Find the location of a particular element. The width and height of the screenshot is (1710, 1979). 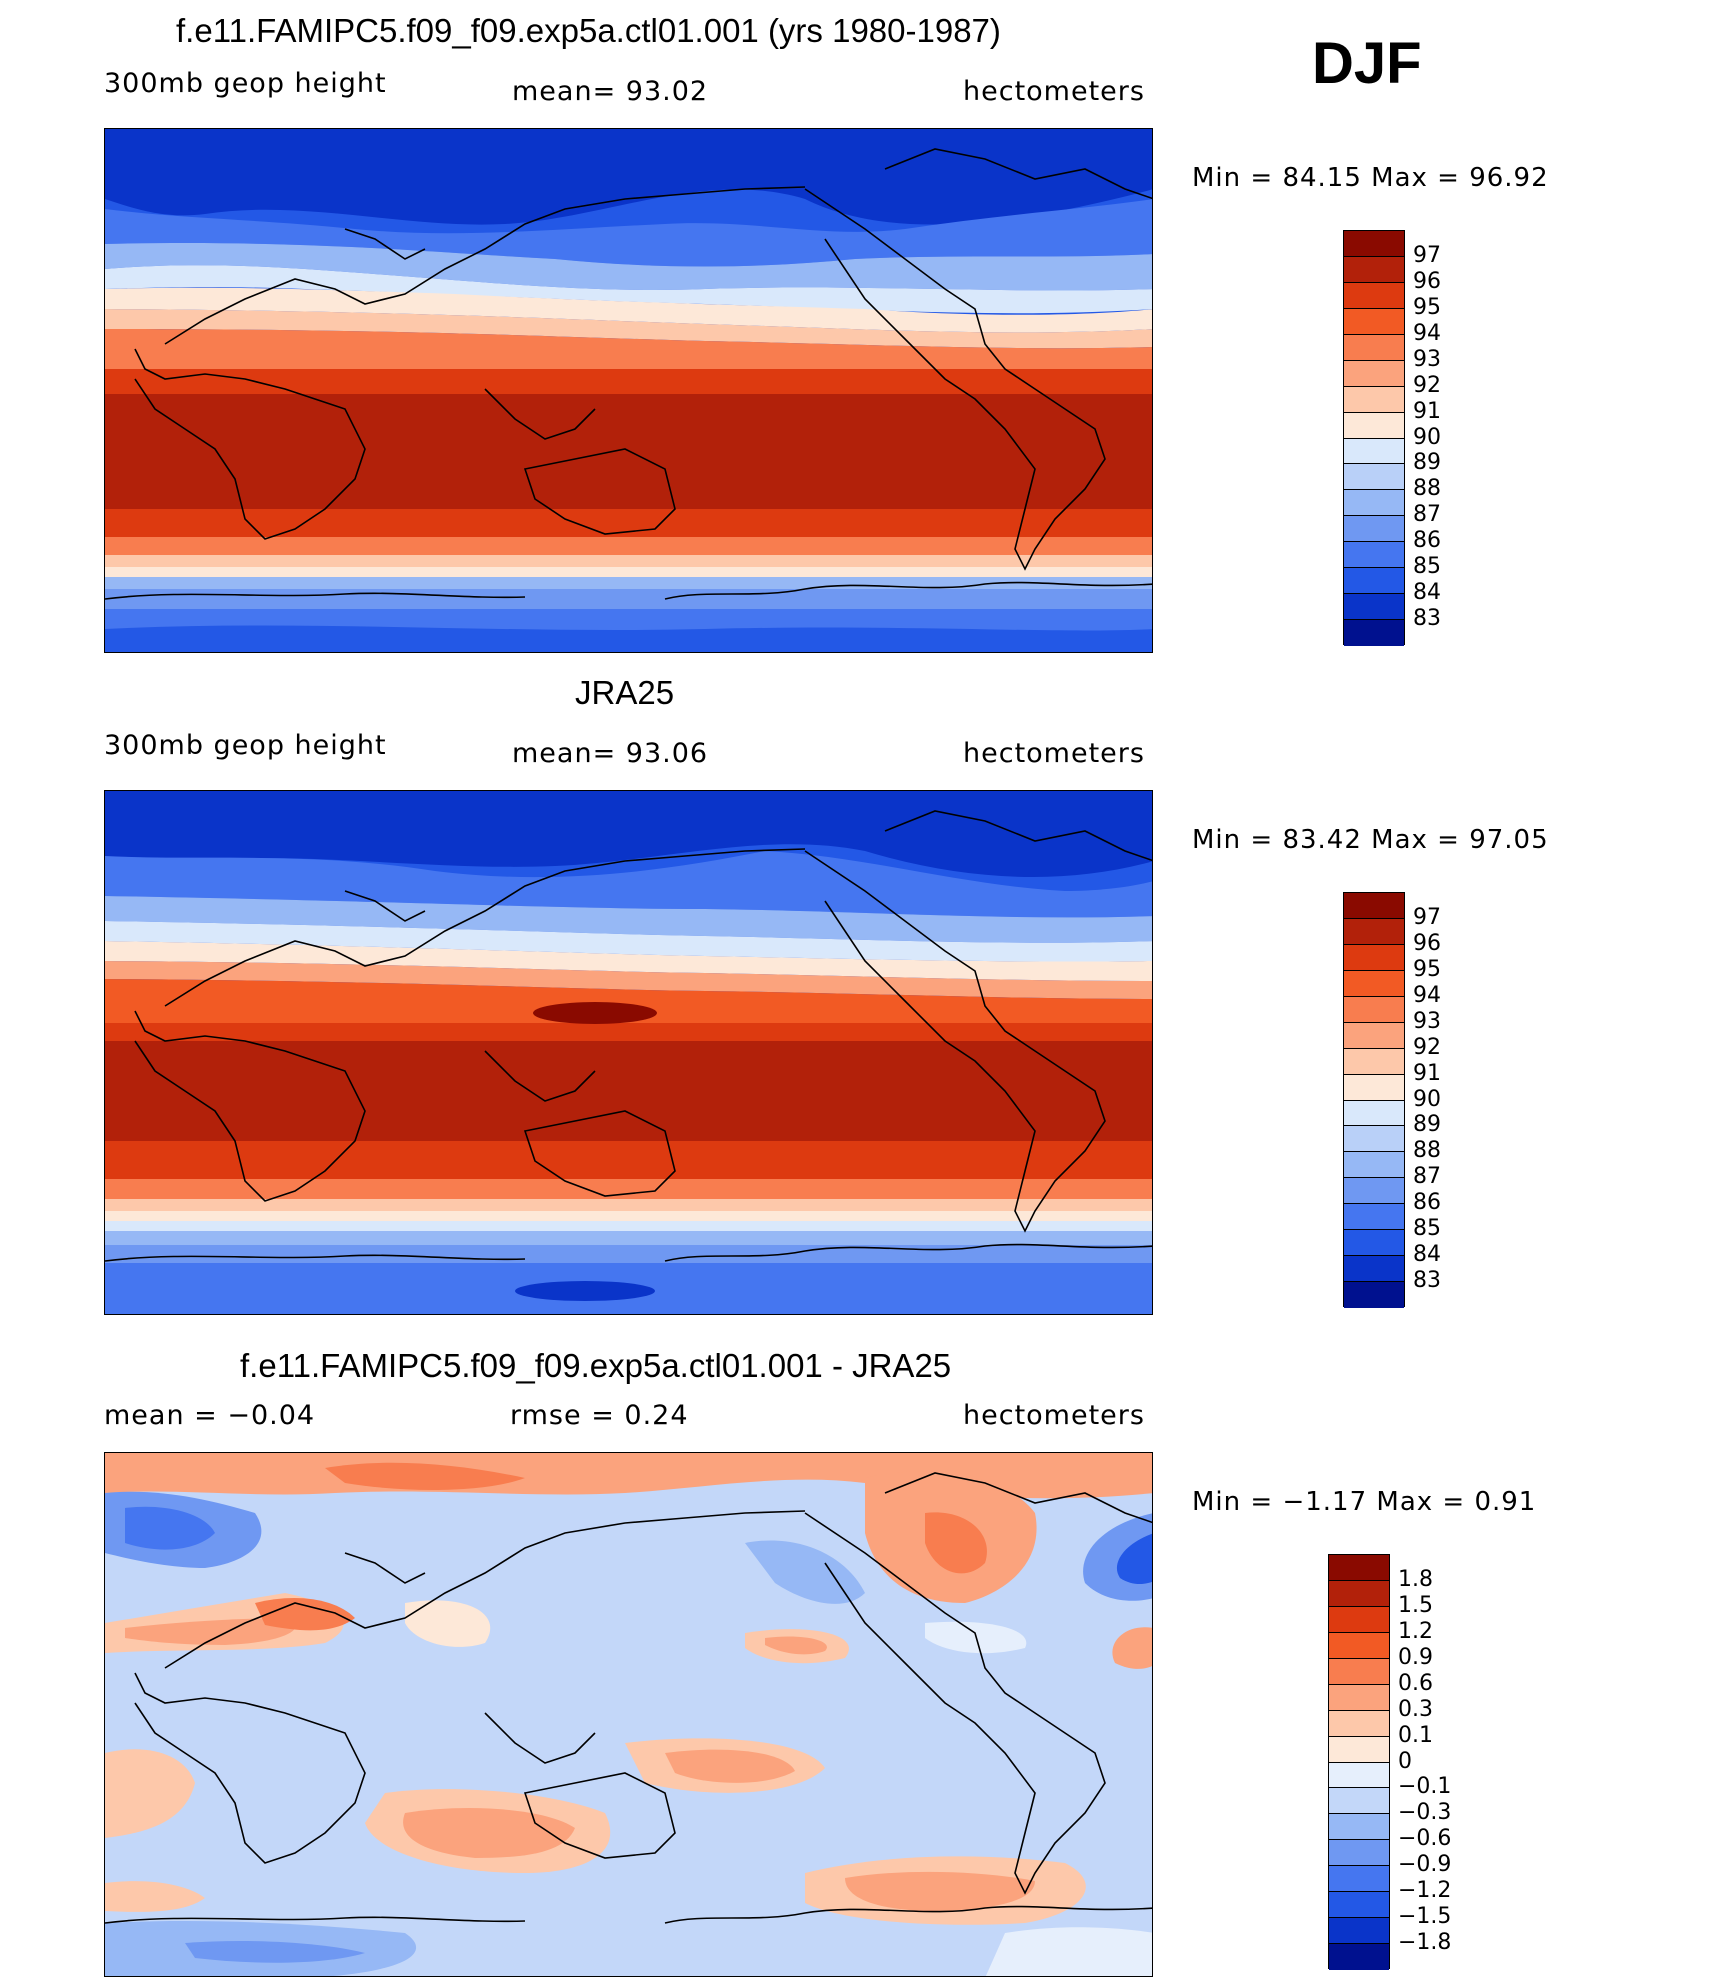

colorbar-tick-label: −0.3 is located at coordinates (1425, 1813).